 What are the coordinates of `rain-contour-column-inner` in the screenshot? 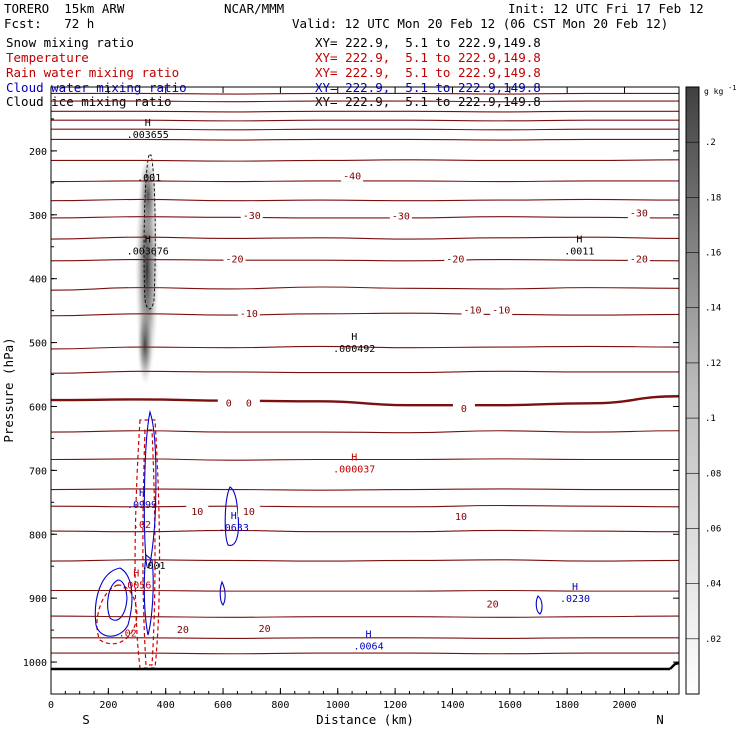 It's located at (149, 547).